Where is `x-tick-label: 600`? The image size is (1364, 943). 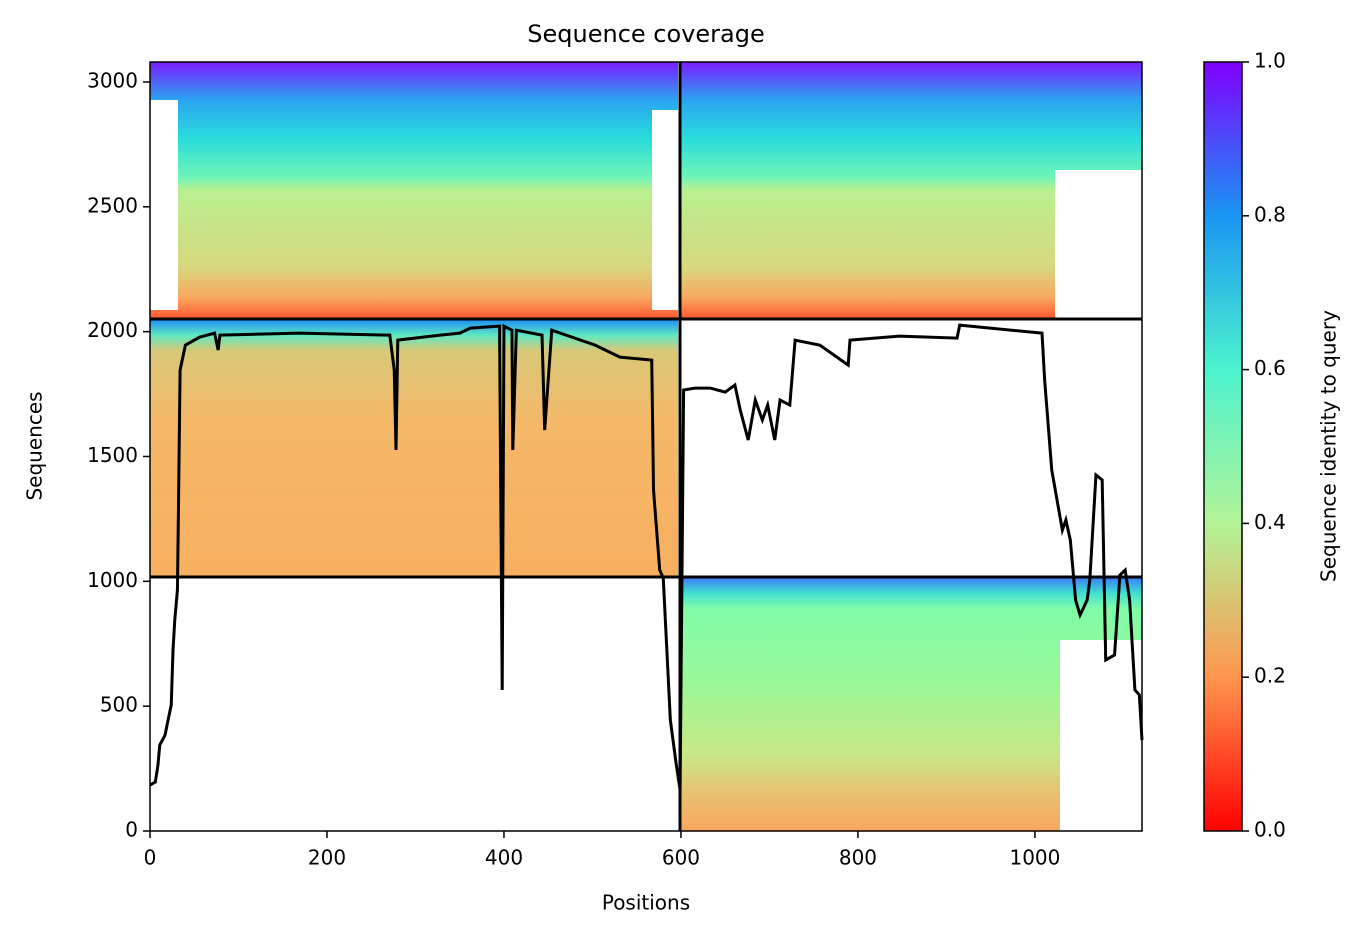 x-tick-label: 600 is located at coordinates (681, 858).